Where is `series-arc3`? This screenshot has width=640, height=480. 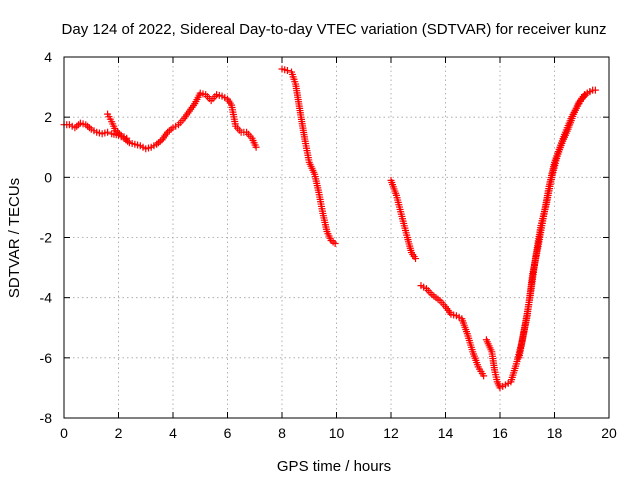
series-arc3 is located at coordinates (403, 219).